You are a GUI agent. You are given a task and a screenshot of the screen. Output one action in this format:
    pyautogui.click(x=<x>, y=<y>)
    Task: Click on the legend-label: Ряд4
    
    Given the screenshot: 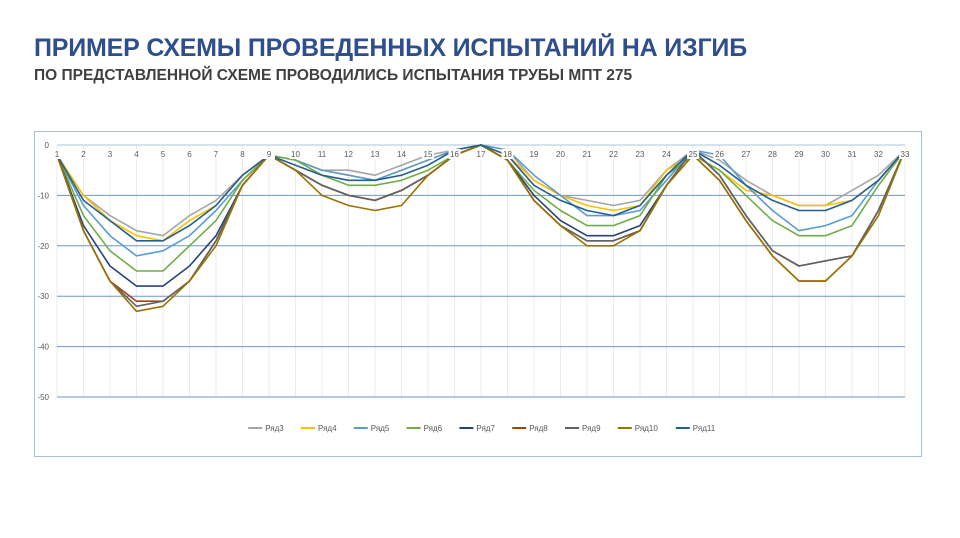 What is the action you would take?
    pyautogui.click(x=327, y=428)
    